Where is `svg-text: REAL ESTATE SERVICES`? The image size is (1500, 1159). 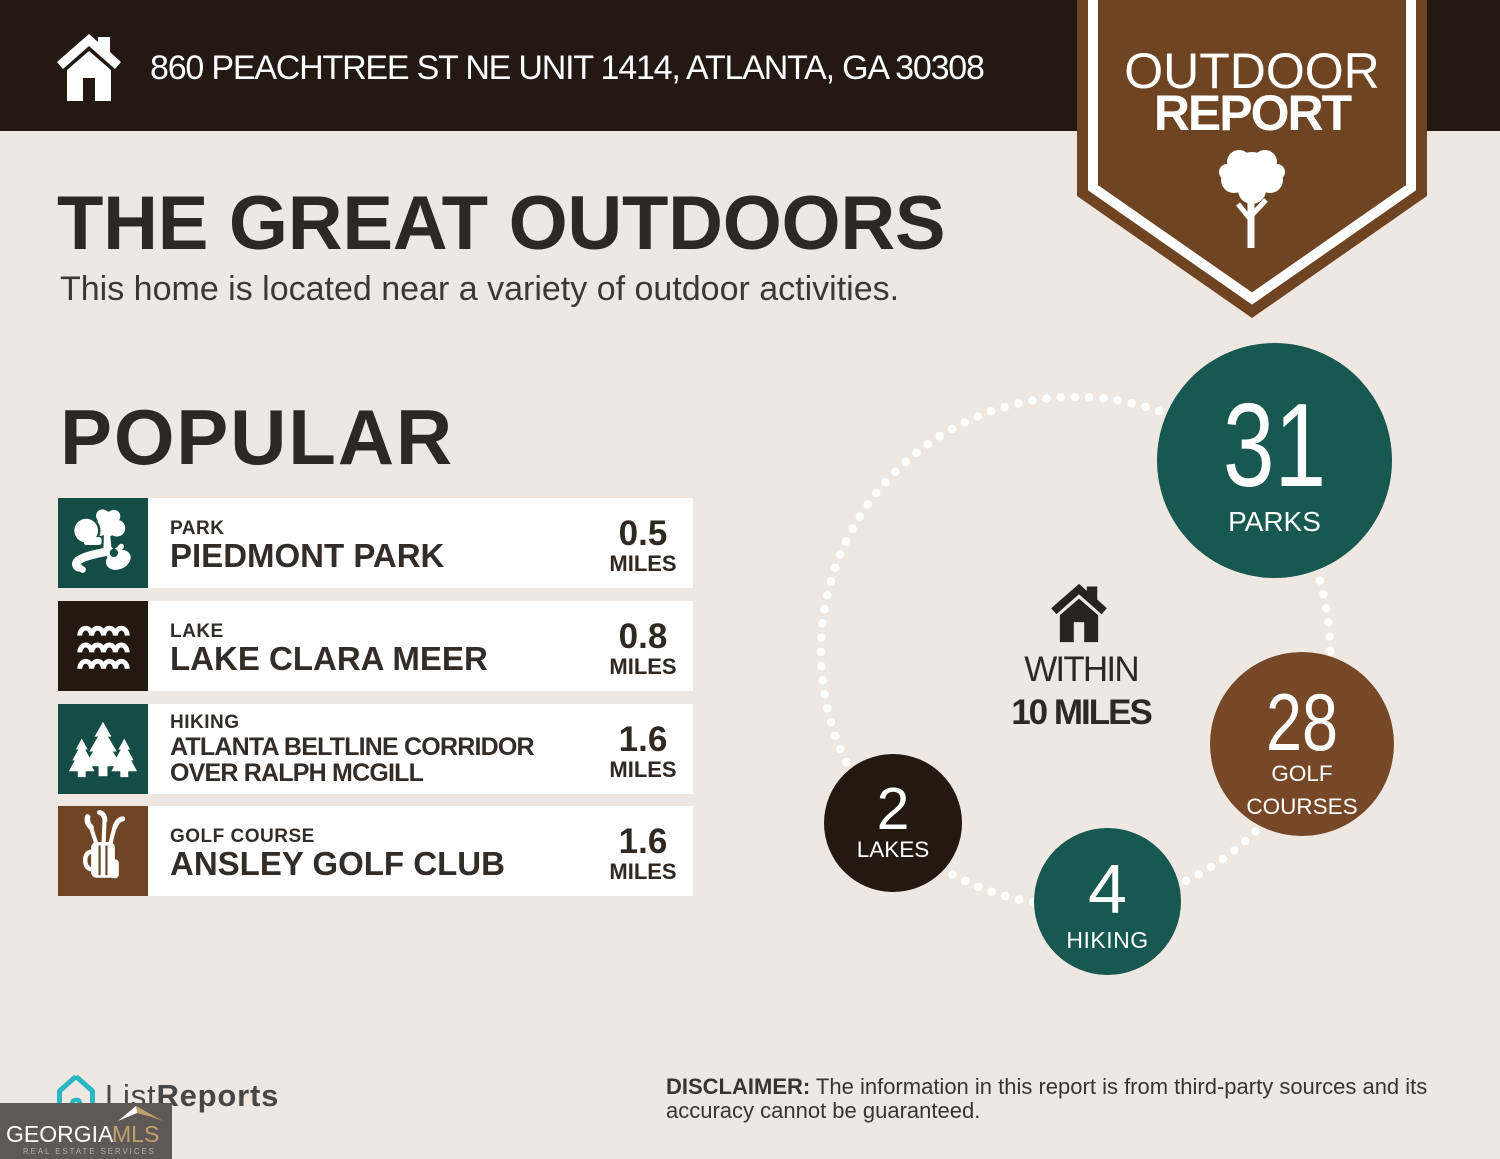
svg-text: REAL ESTATE SERVICES is located at coordinates (89, 1151).